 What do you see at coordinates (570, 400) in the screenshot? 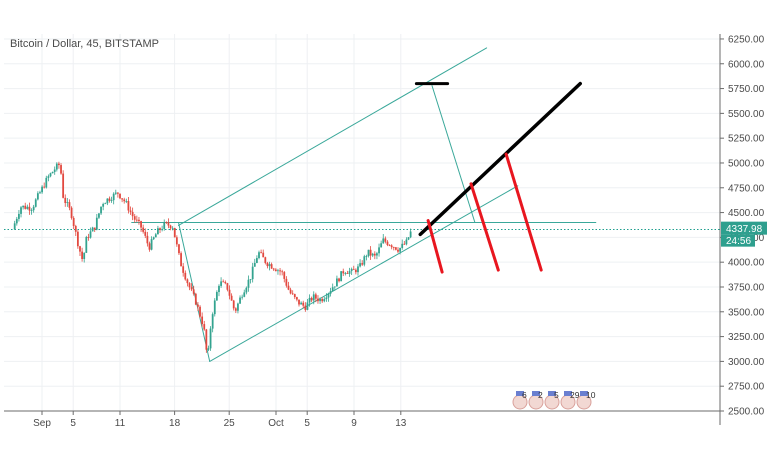
I see `event-marker: 29` at bounding box center [570, 400].